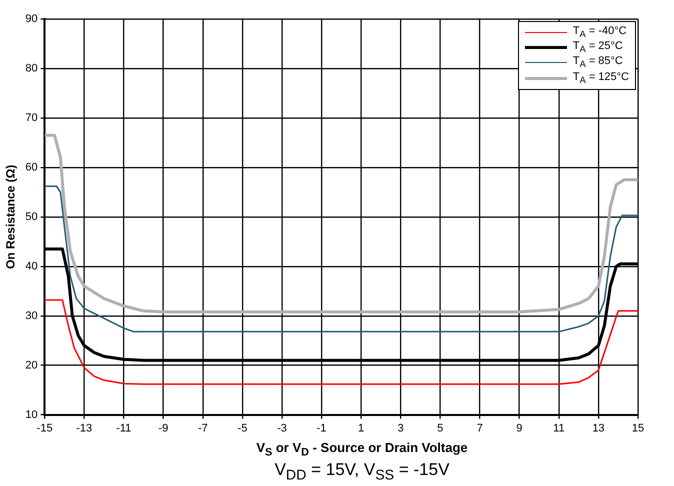 The image size is (674, 486). Describe the element at coordinates (362, 472) in the screenshot. I see `text: V$_{DD}$ = 15V, V$_{SS}$ = -15V` at that location.